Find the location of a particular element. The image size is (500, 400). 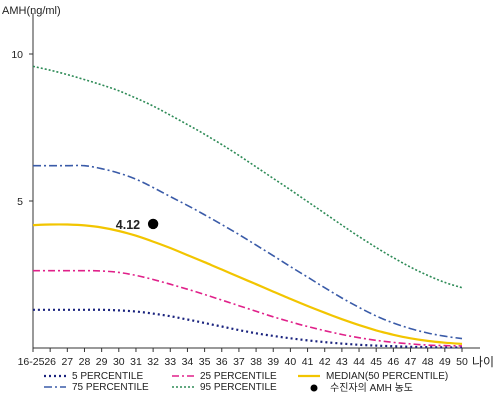

x-tick-label-44: 44 is located at coordinates (359, 362).